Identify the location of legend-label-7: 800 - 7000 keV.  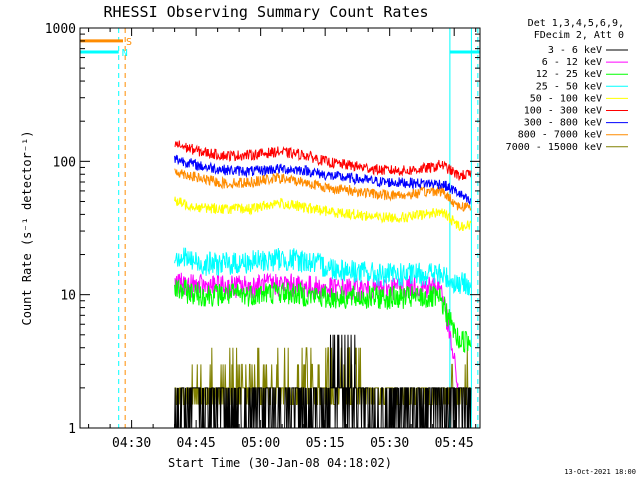
(560, 135).